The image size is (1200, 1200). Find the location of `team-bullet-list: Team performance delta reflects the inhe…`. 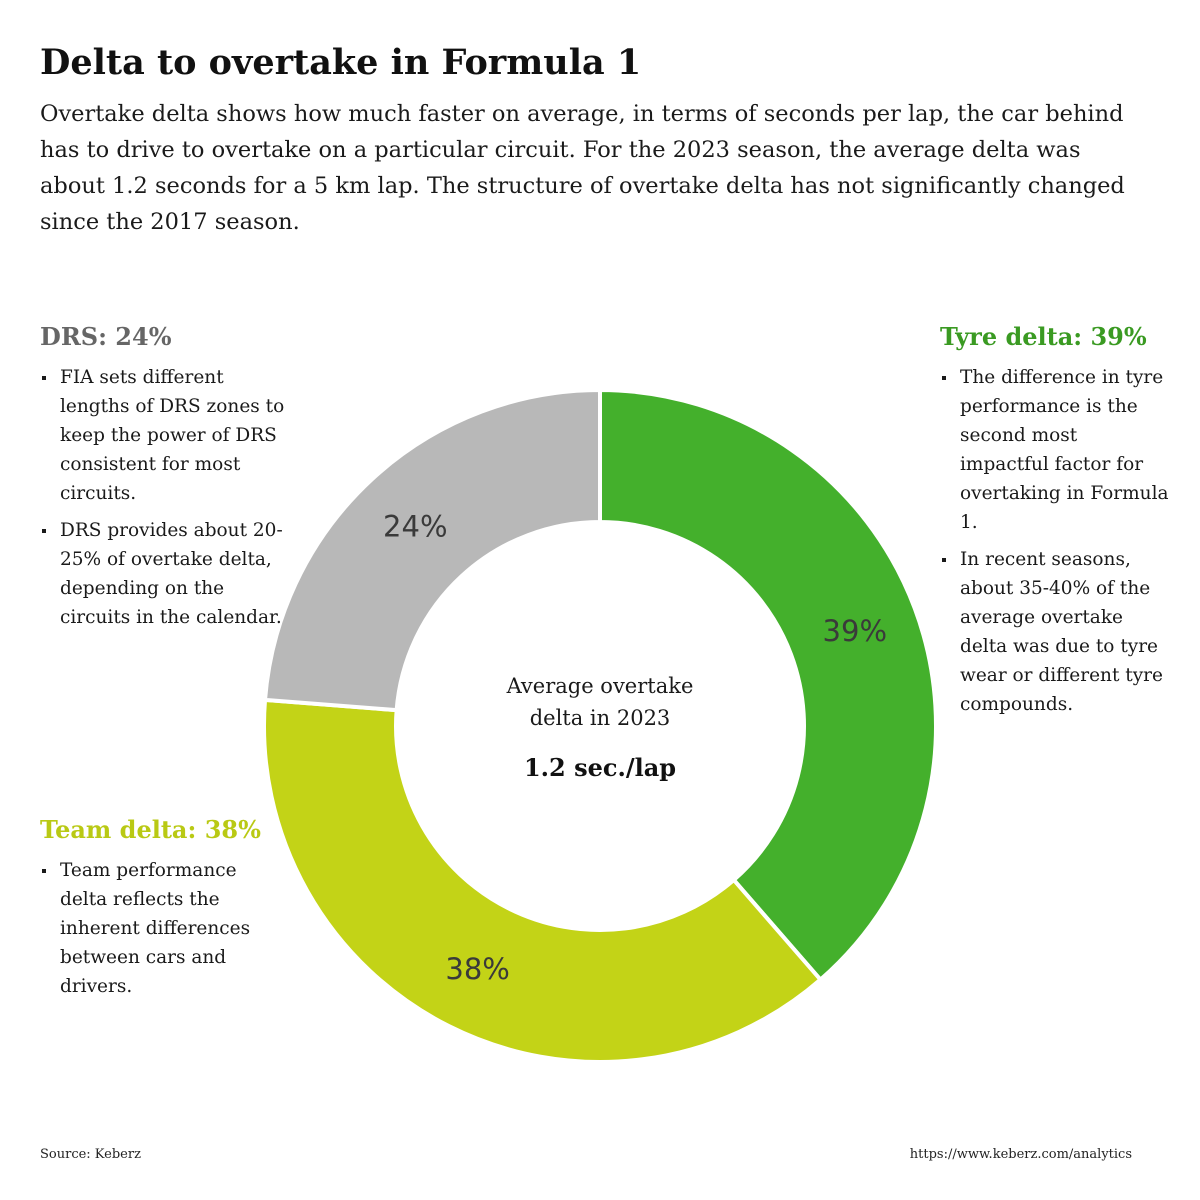

team-bullet-list: Team performance delta reflects the inhe… is located at coordinates (160, 928).